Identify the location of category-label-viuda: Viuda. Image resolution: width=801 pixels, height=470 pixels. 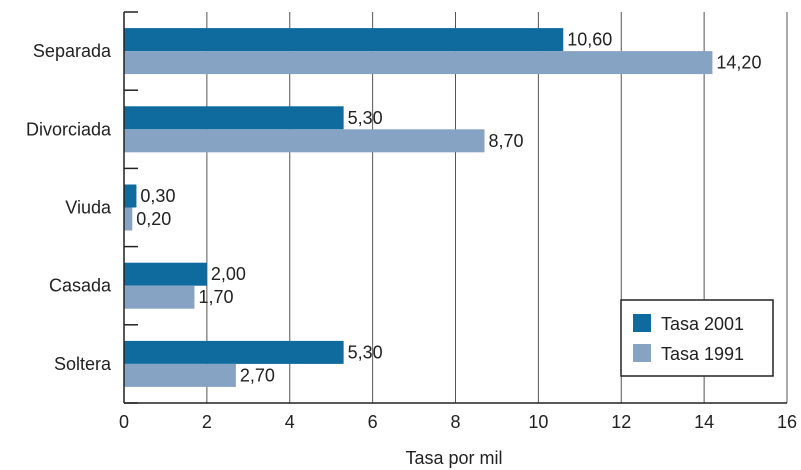
(88, 208).